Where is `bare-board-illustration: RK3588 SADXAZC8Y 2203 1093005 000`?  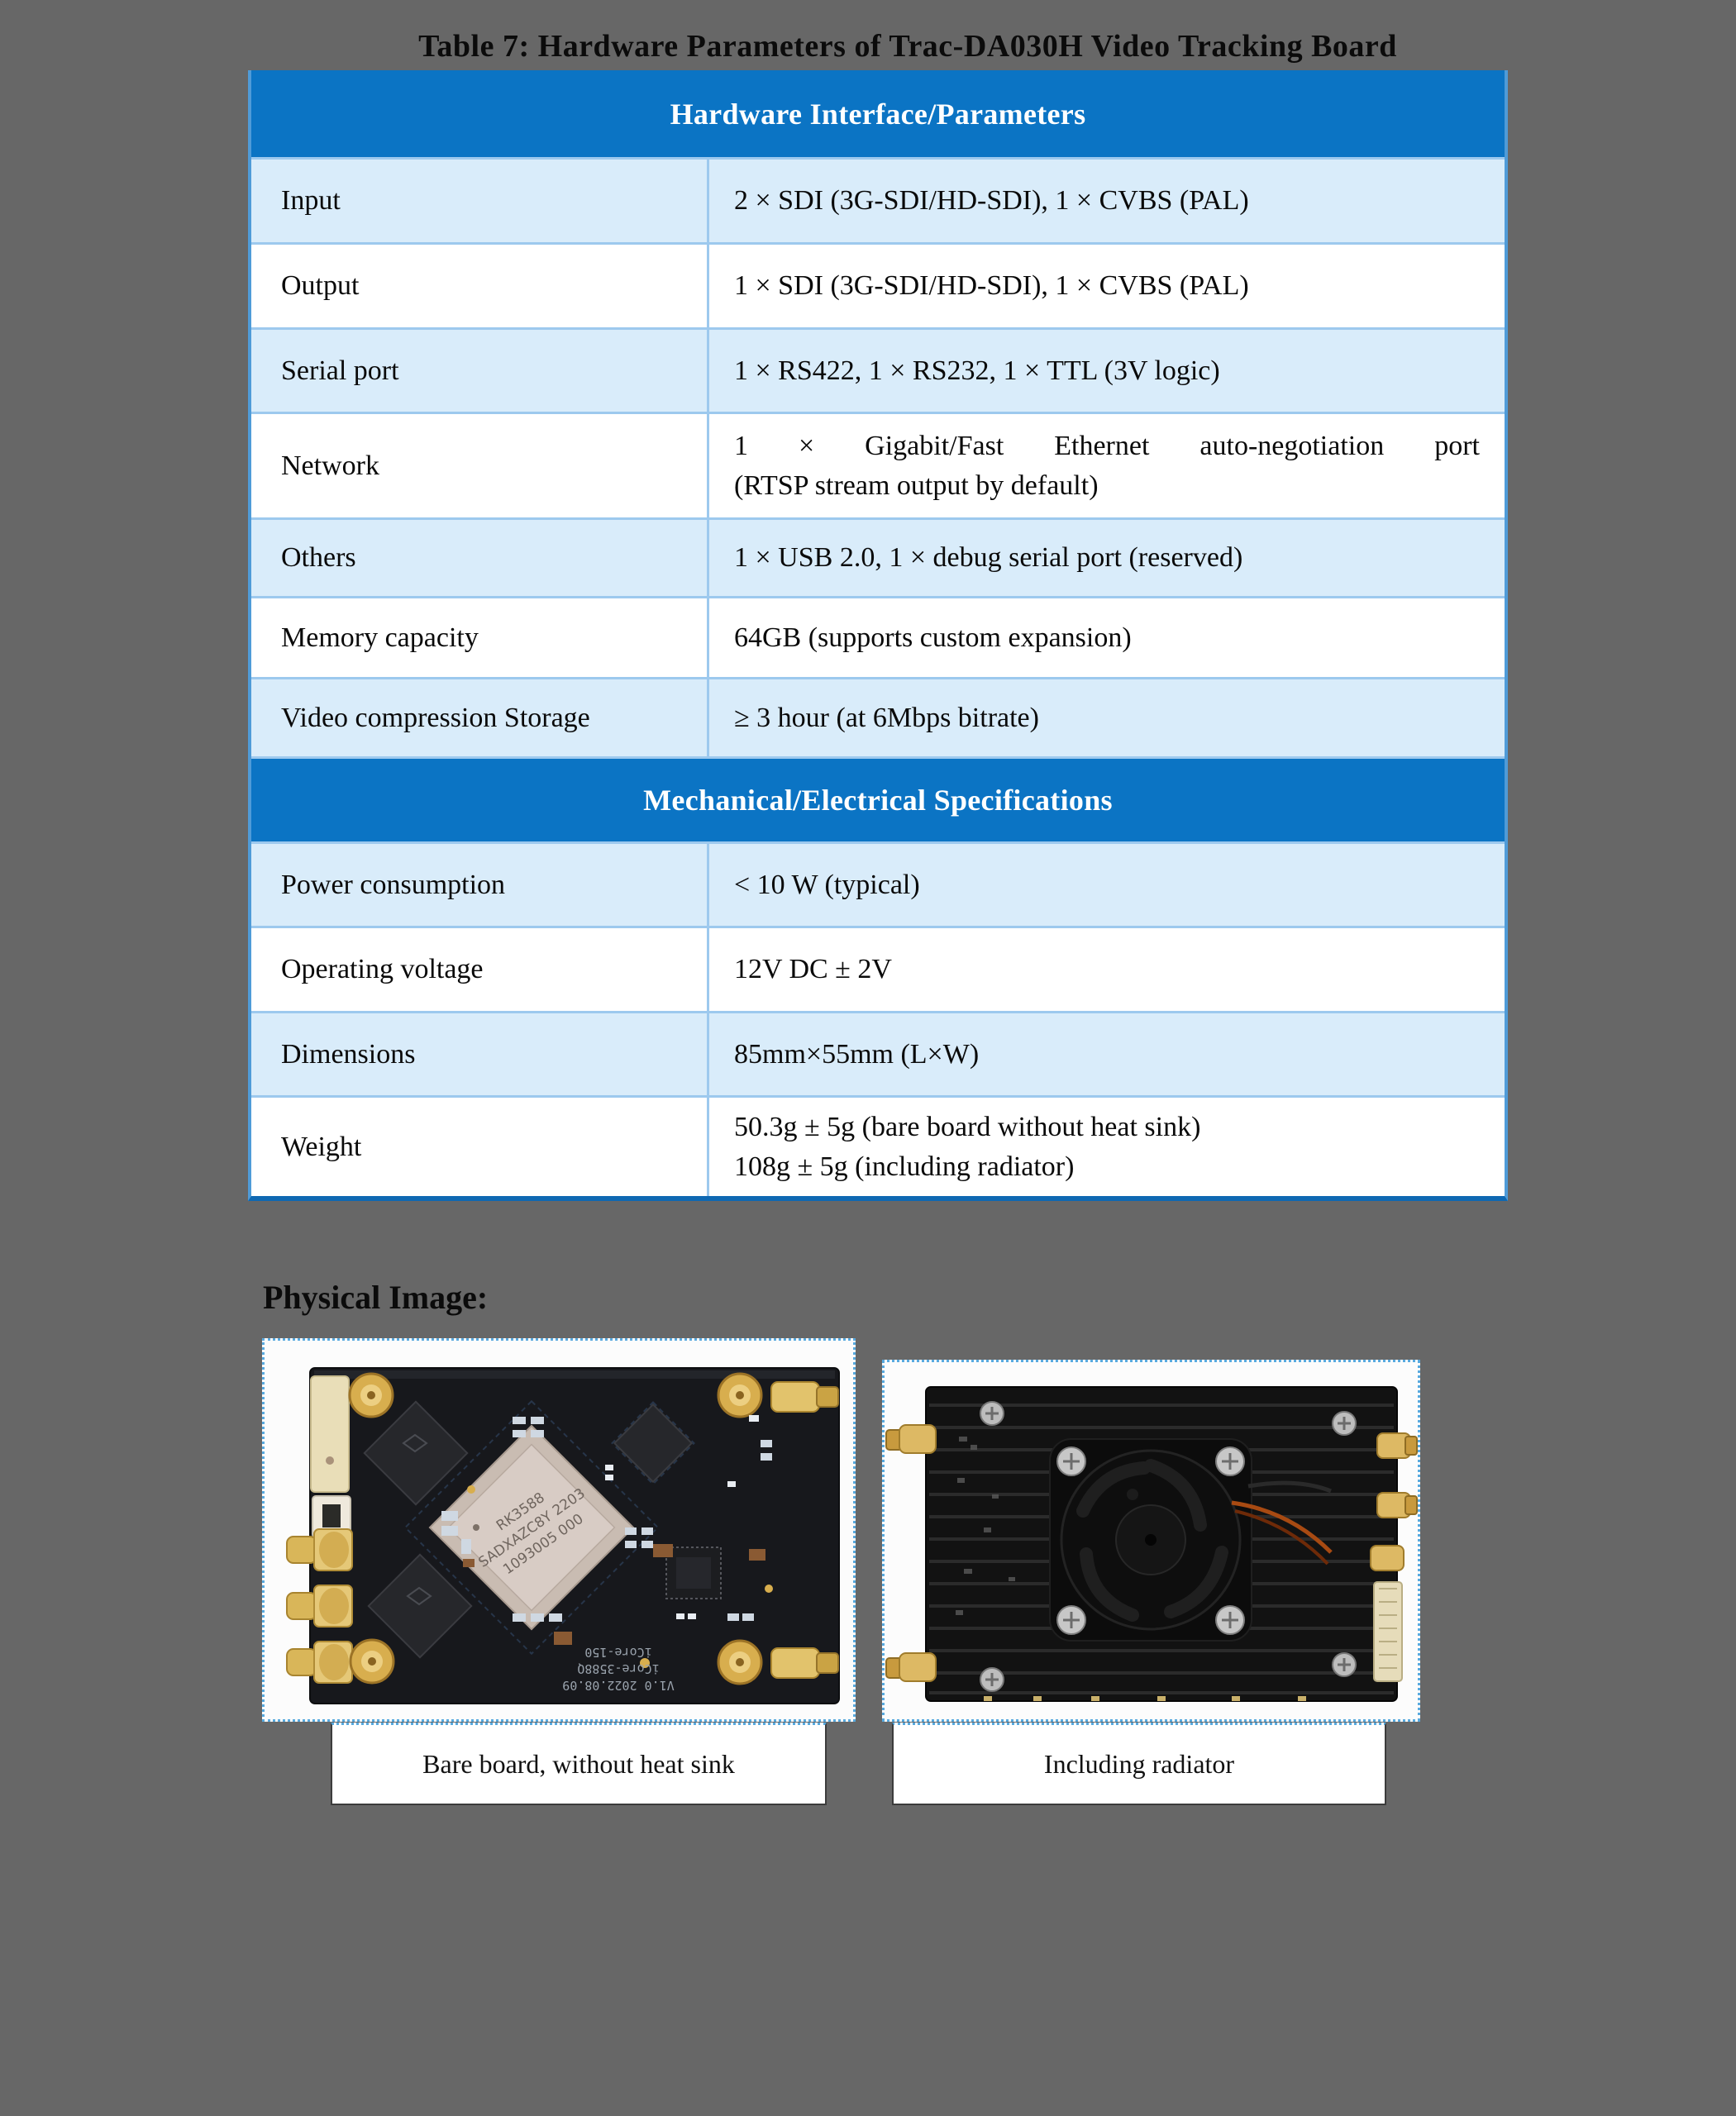
bare-board-illustration: RK3588 SADXAZC8Y 2203 1093005 000 is located at coordinates (563, 1535).